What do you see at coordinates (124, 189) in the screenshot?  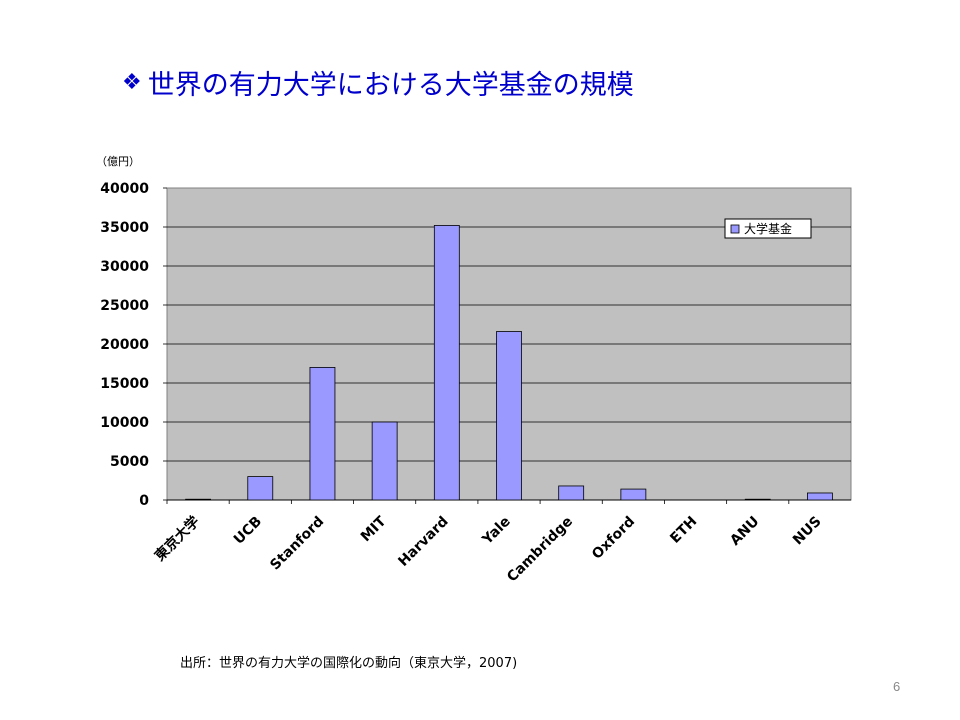 I see `y-tick-label: 40000` at bounding box center [124, 189].